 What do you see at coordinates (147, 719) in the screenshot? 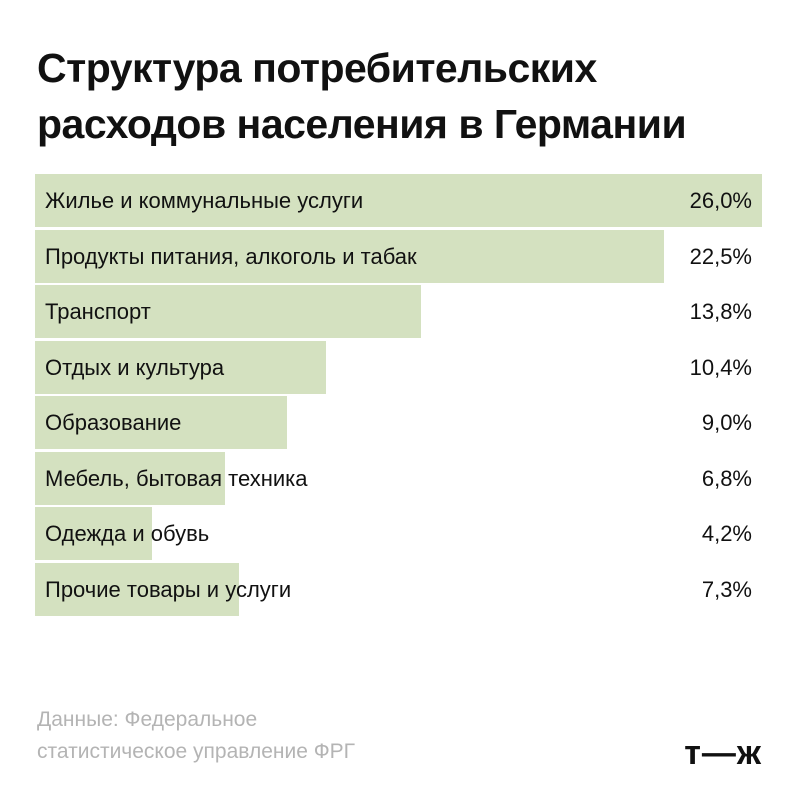
I see `source-line-1: Данные: Федеральное` at bounding box center [147, 719].